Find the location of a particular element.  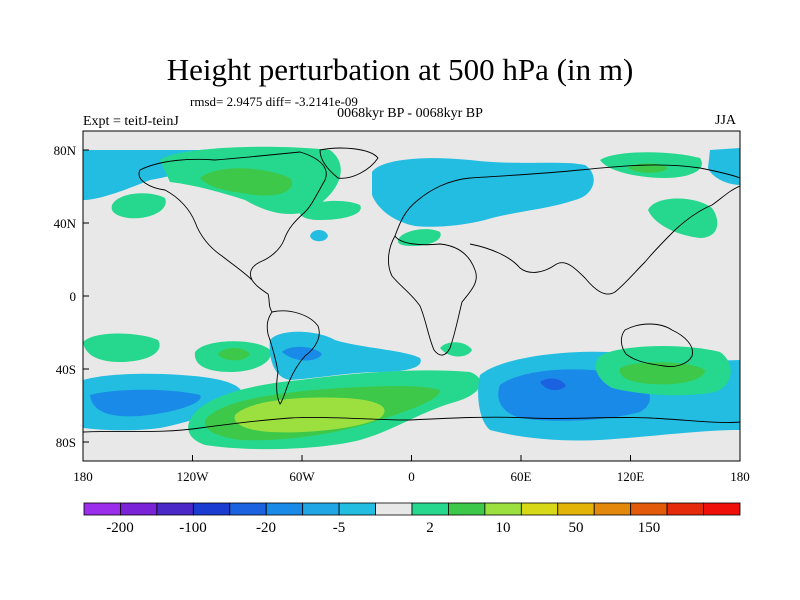

atlantic-positive is located at coordinates (330, 210).